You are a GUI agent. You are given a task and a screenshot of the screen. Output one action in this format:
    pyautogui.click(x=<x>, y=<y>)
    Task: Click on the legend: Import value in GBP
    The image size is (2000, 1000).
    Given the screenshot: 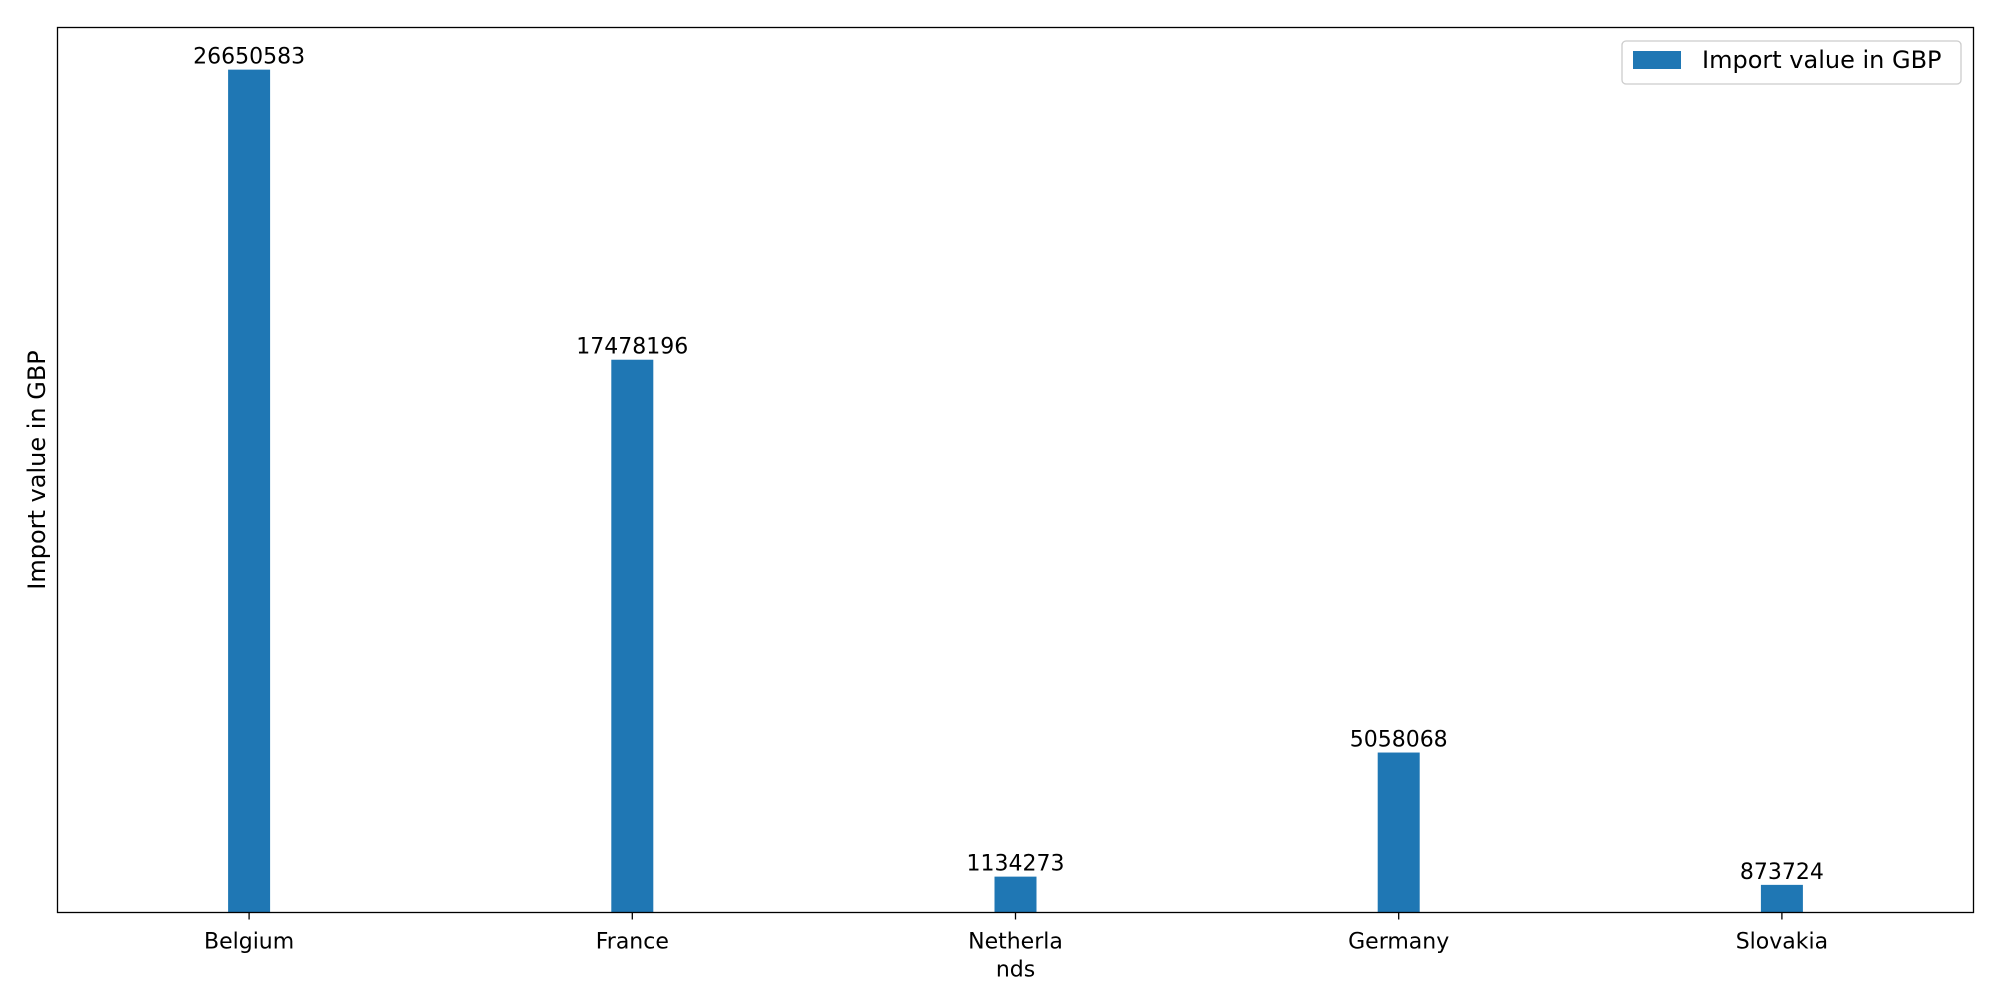 What is the action you would take?
    pyautogui.click(x=1791, y=62)
    